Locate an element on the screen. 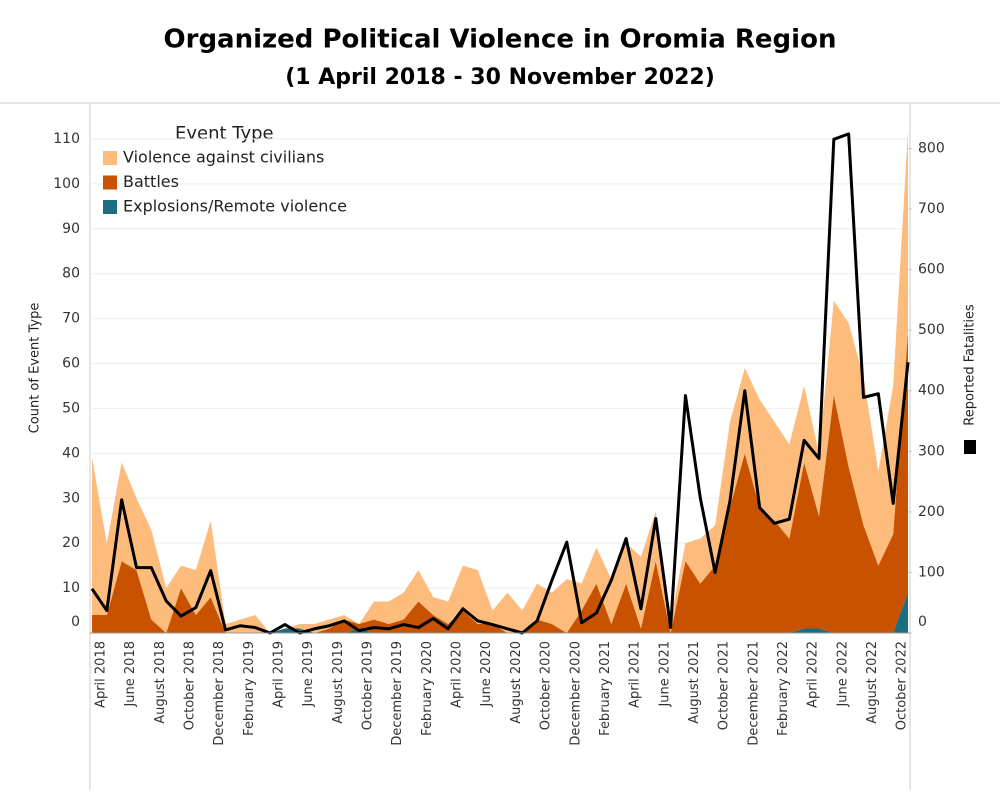 Image resolution: width=1000 pixels, height=800 pixels. legend-text: Explosions/Remote violence is located at coordinates (235, 206).